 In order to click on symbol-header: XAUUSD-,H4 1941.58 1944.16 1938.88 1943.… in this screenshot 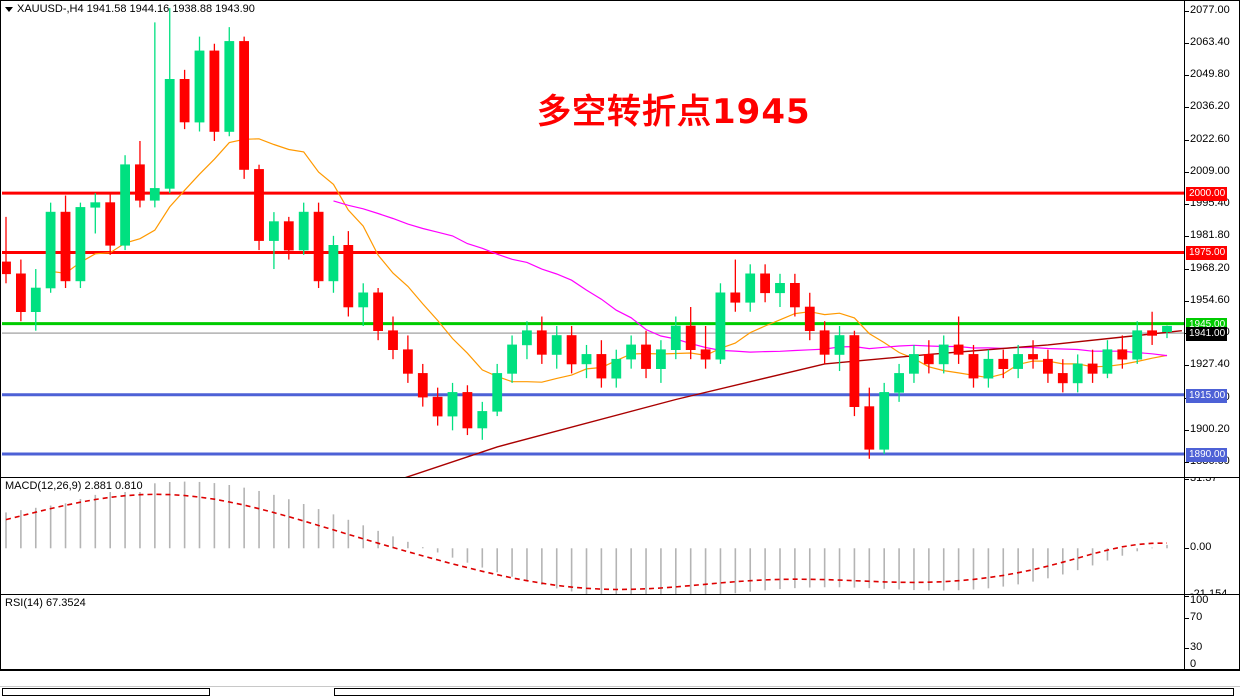, I will do `click(130, 9)`.